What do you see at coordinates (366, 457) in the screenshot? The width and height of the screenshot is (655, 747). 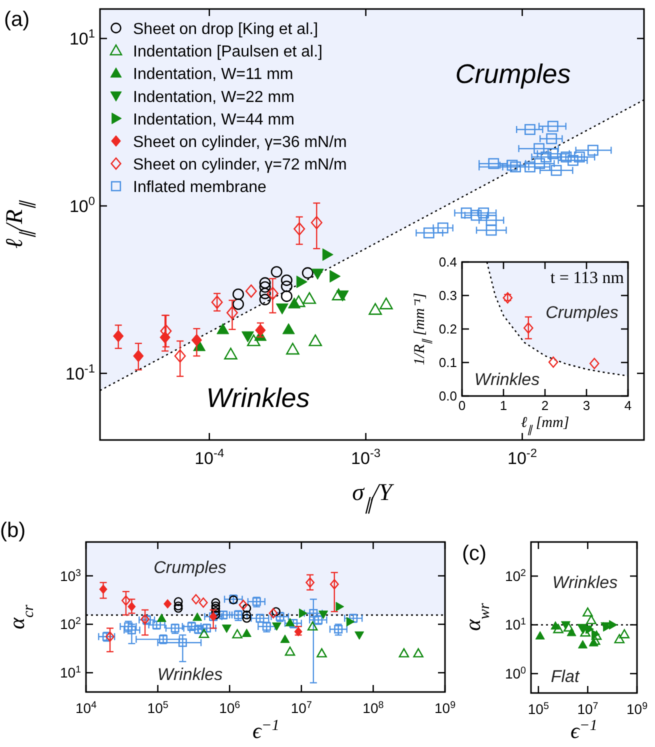 I see `x-tick-label: 10$^{-3}$` at bounding box center [366, 457].